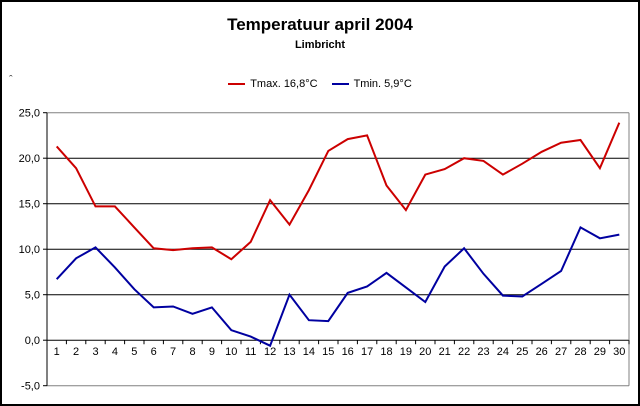 The width and height of the screenshot is (640, 406). What do you see at coordinates (619, 352) in the screenshot?
I see `xtick-label-30: 30` at bounding box center [619, 352].